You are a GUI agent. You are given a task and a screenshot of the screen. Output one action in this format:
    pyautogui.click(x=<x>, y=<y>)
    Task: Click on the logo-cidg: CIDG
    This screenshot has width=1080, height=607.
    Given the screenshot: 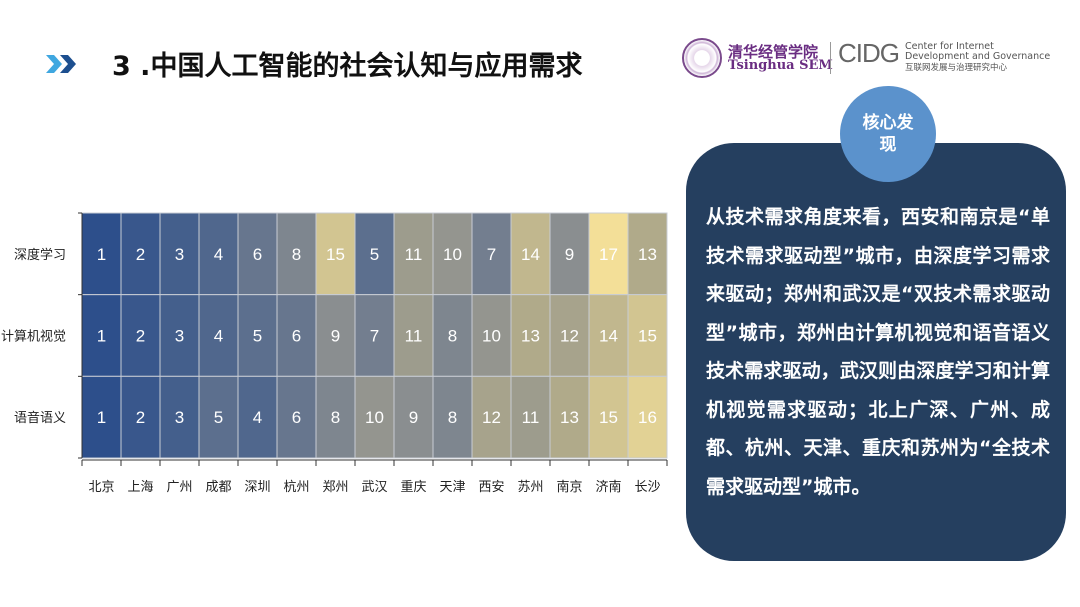 What is the action you would take?
    pyautogui.click(x=869, y=53)
    